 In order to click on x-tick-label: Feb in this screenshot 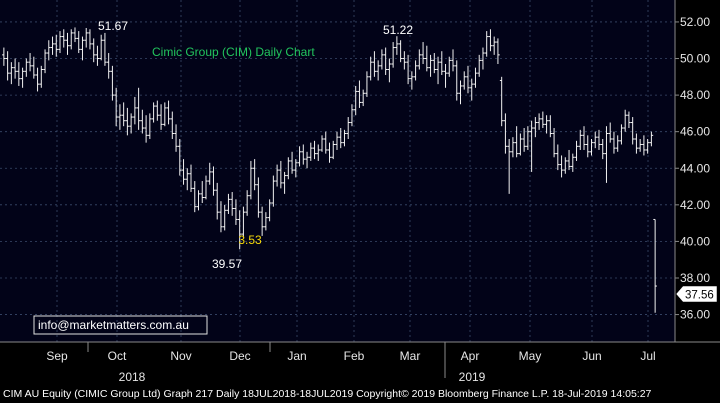, I will do `click(354, 356)`.